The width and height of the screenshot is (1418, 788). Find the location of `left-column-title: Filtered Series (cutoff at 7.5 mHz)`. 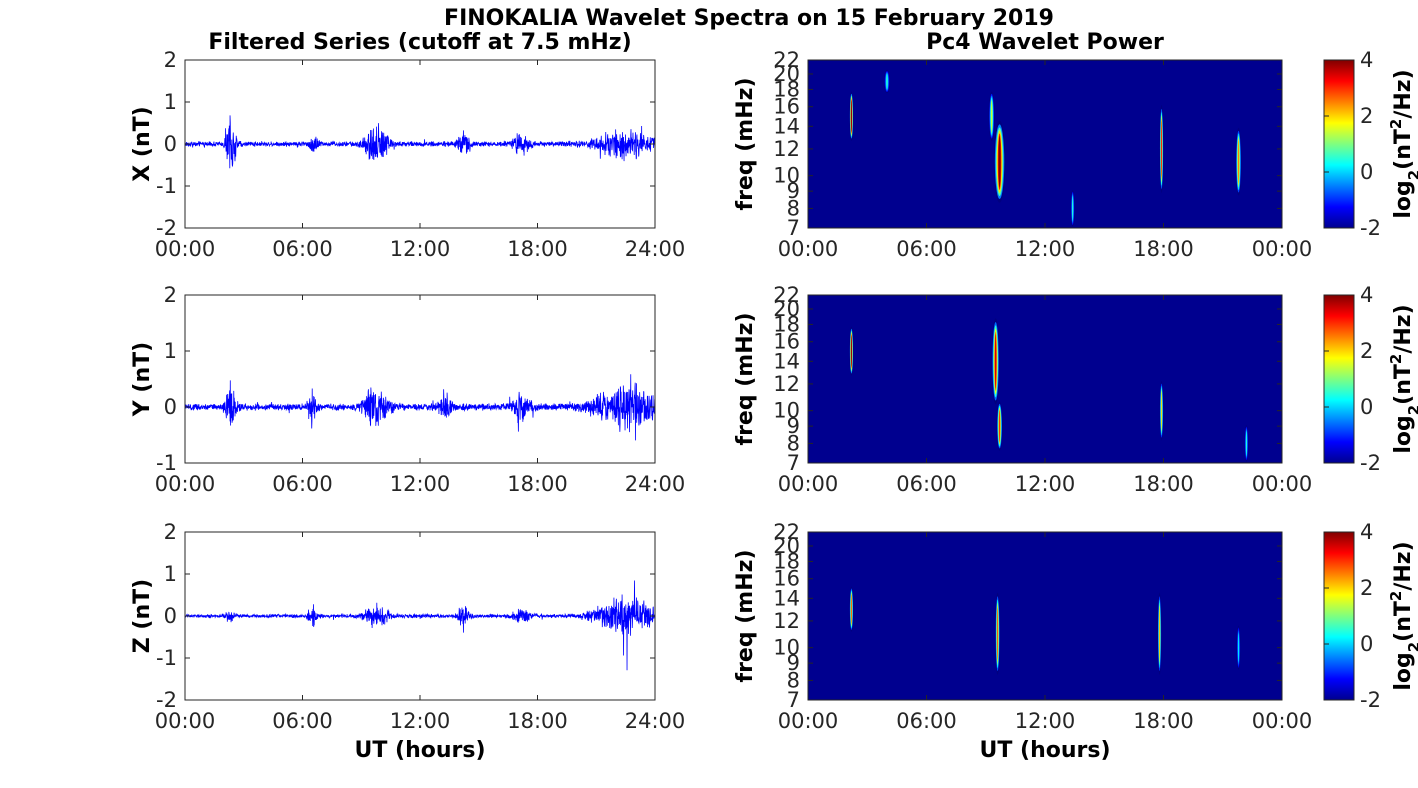

left-column-title: Filtered Series (cutoff at 7.5 mHz) is located at coordinates (419, 42).